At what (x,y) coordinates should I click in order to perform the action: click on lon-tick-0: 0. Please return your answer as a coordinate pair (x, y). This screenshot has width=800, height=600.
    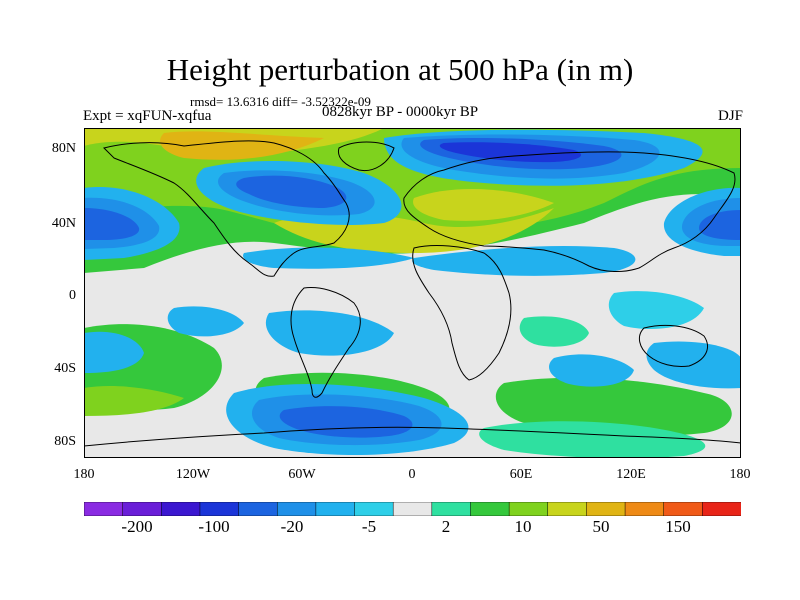
    Looking at the image, I should click on (412, 474).